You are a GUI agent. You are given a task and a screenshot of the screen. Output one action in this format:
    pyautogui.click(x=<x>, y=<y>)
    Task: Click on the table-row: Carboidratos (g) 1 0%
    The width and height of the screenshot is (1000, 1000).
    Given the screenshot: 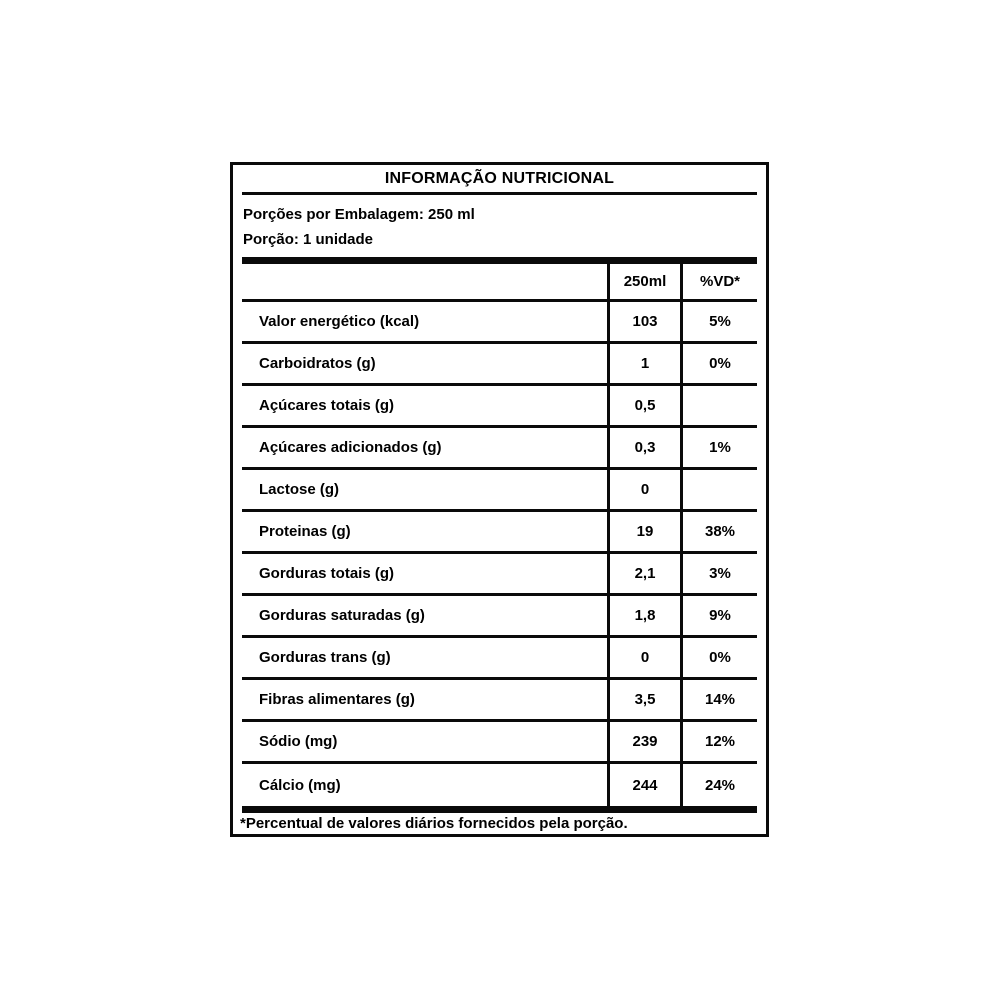 What is the action you would take?
    pyautogui.click(x=499, y=365)
    